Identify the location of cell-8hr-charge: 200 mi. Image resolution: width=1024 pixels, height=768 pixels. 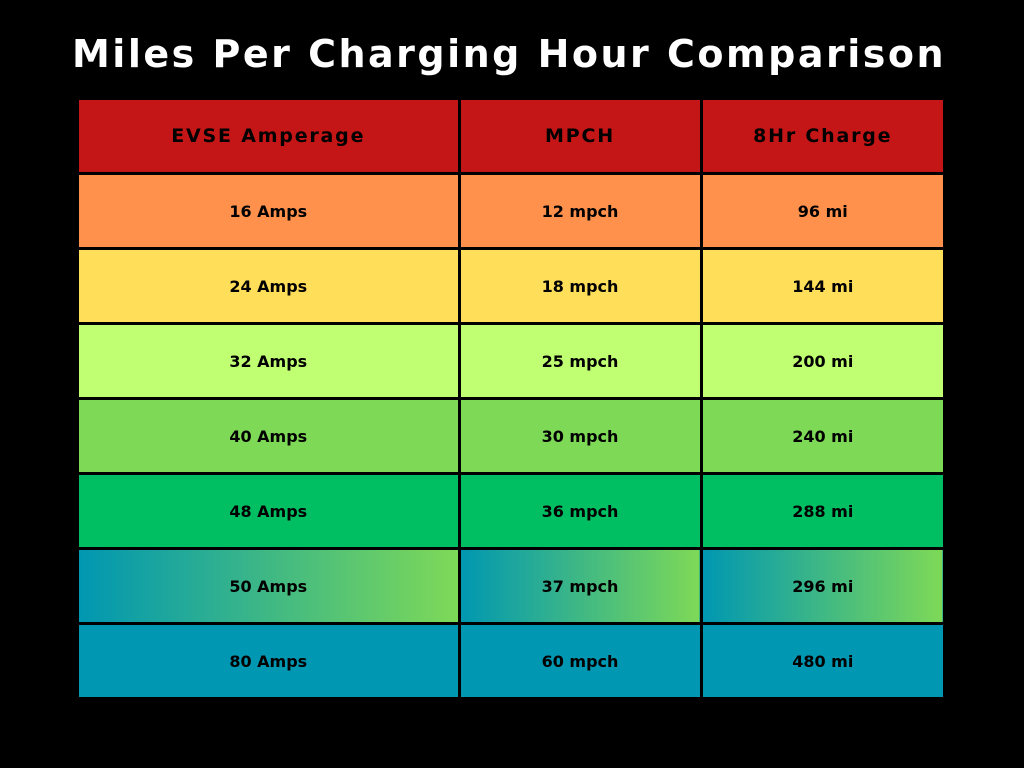
(821, 361).